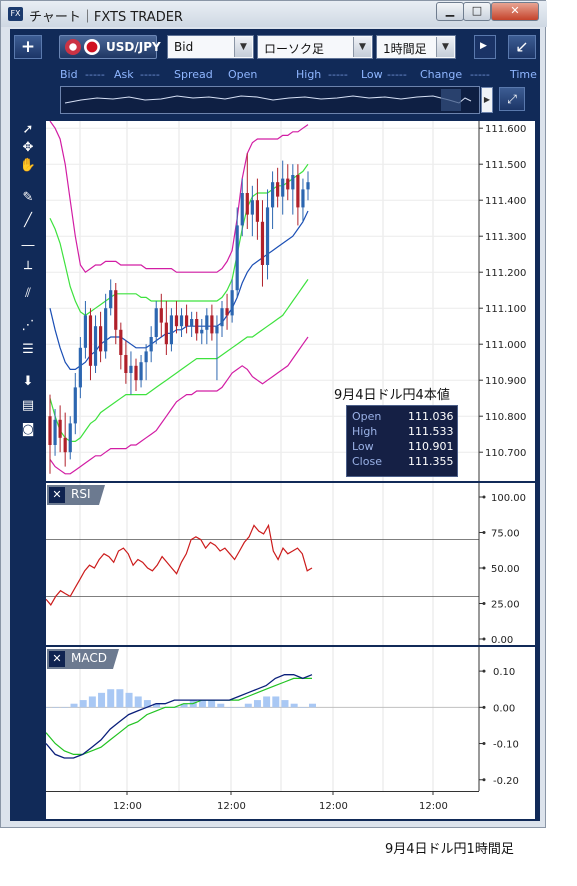 The width and height of the screenshot is (577, 886). Describe the element at coordinates (28, 197) in the screenshot. I see `trash-icon: ✎` at that location.